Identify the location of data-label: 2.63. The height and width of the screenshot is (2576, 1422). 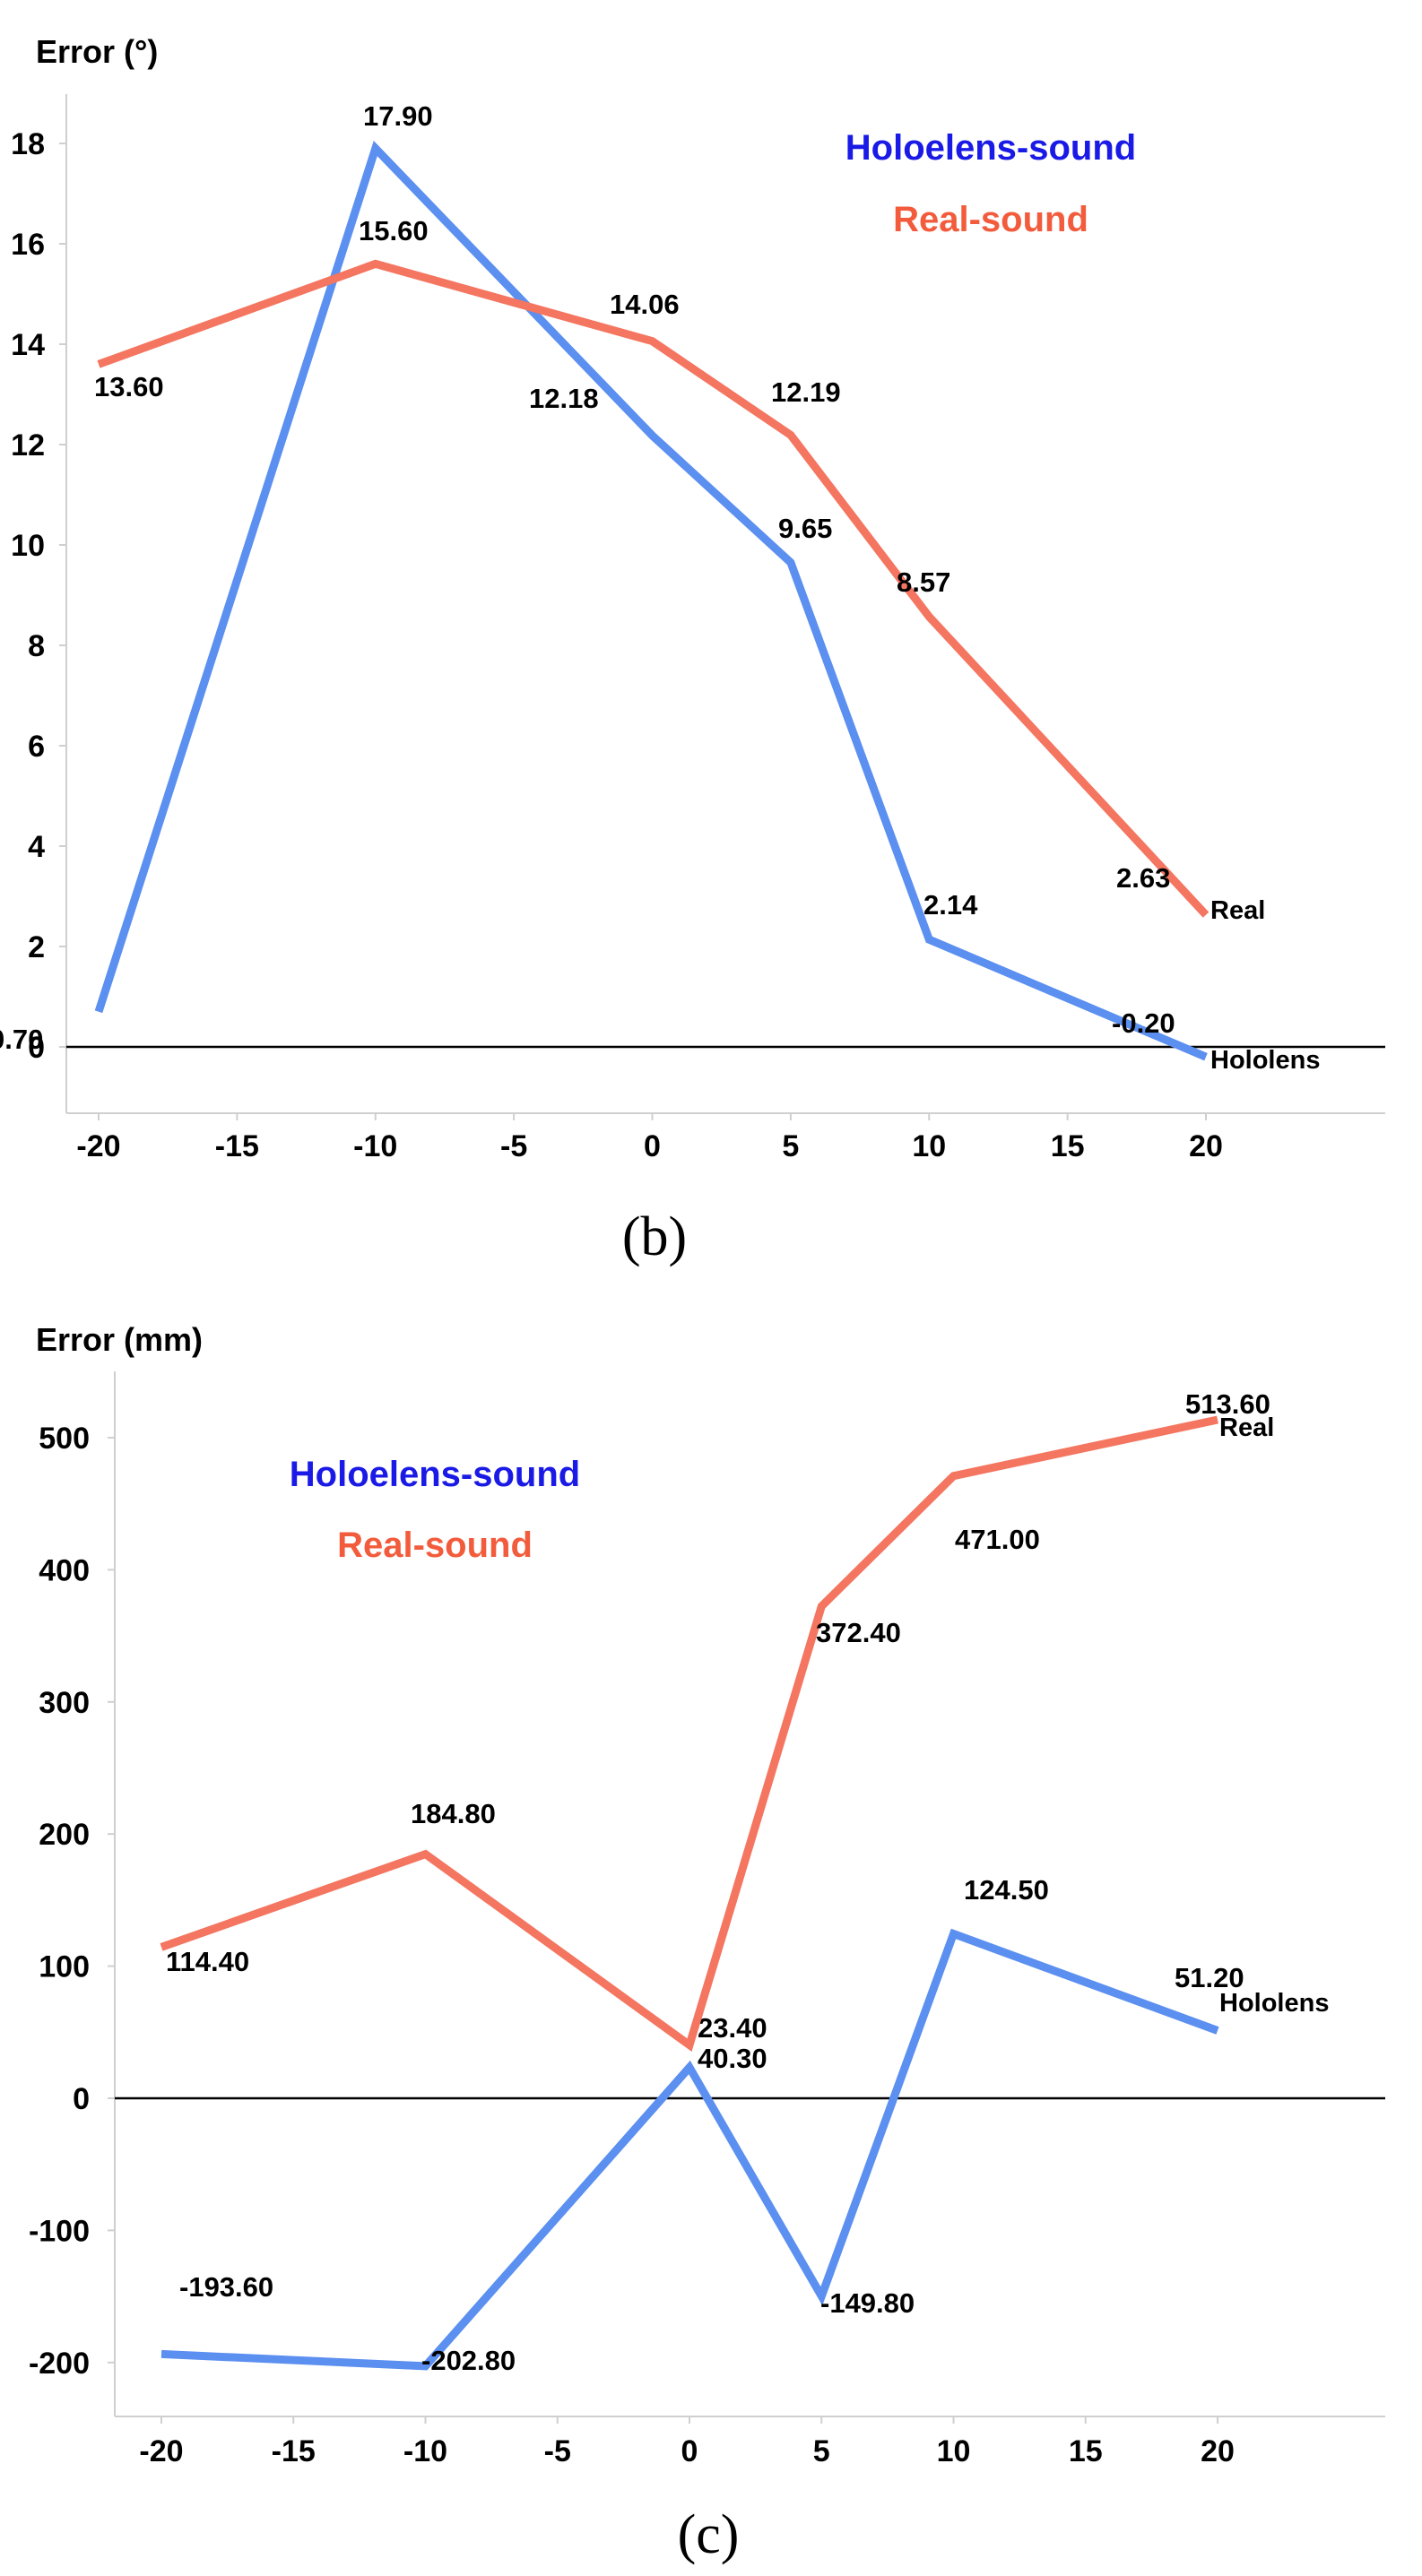
(1143, 878).